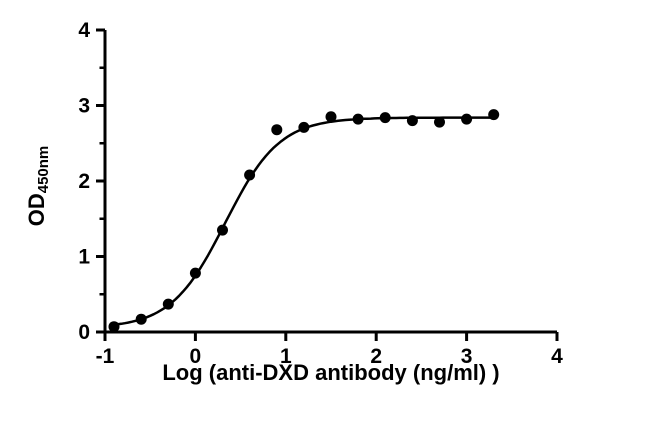 The image size is (650, 424). I want to click on x-tick-label: 0, so click(196, 356).